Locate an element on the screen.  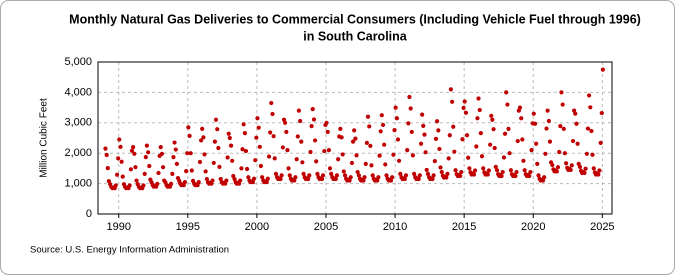
y-tick-label: 3,000 is located at coordinates (78, 123).